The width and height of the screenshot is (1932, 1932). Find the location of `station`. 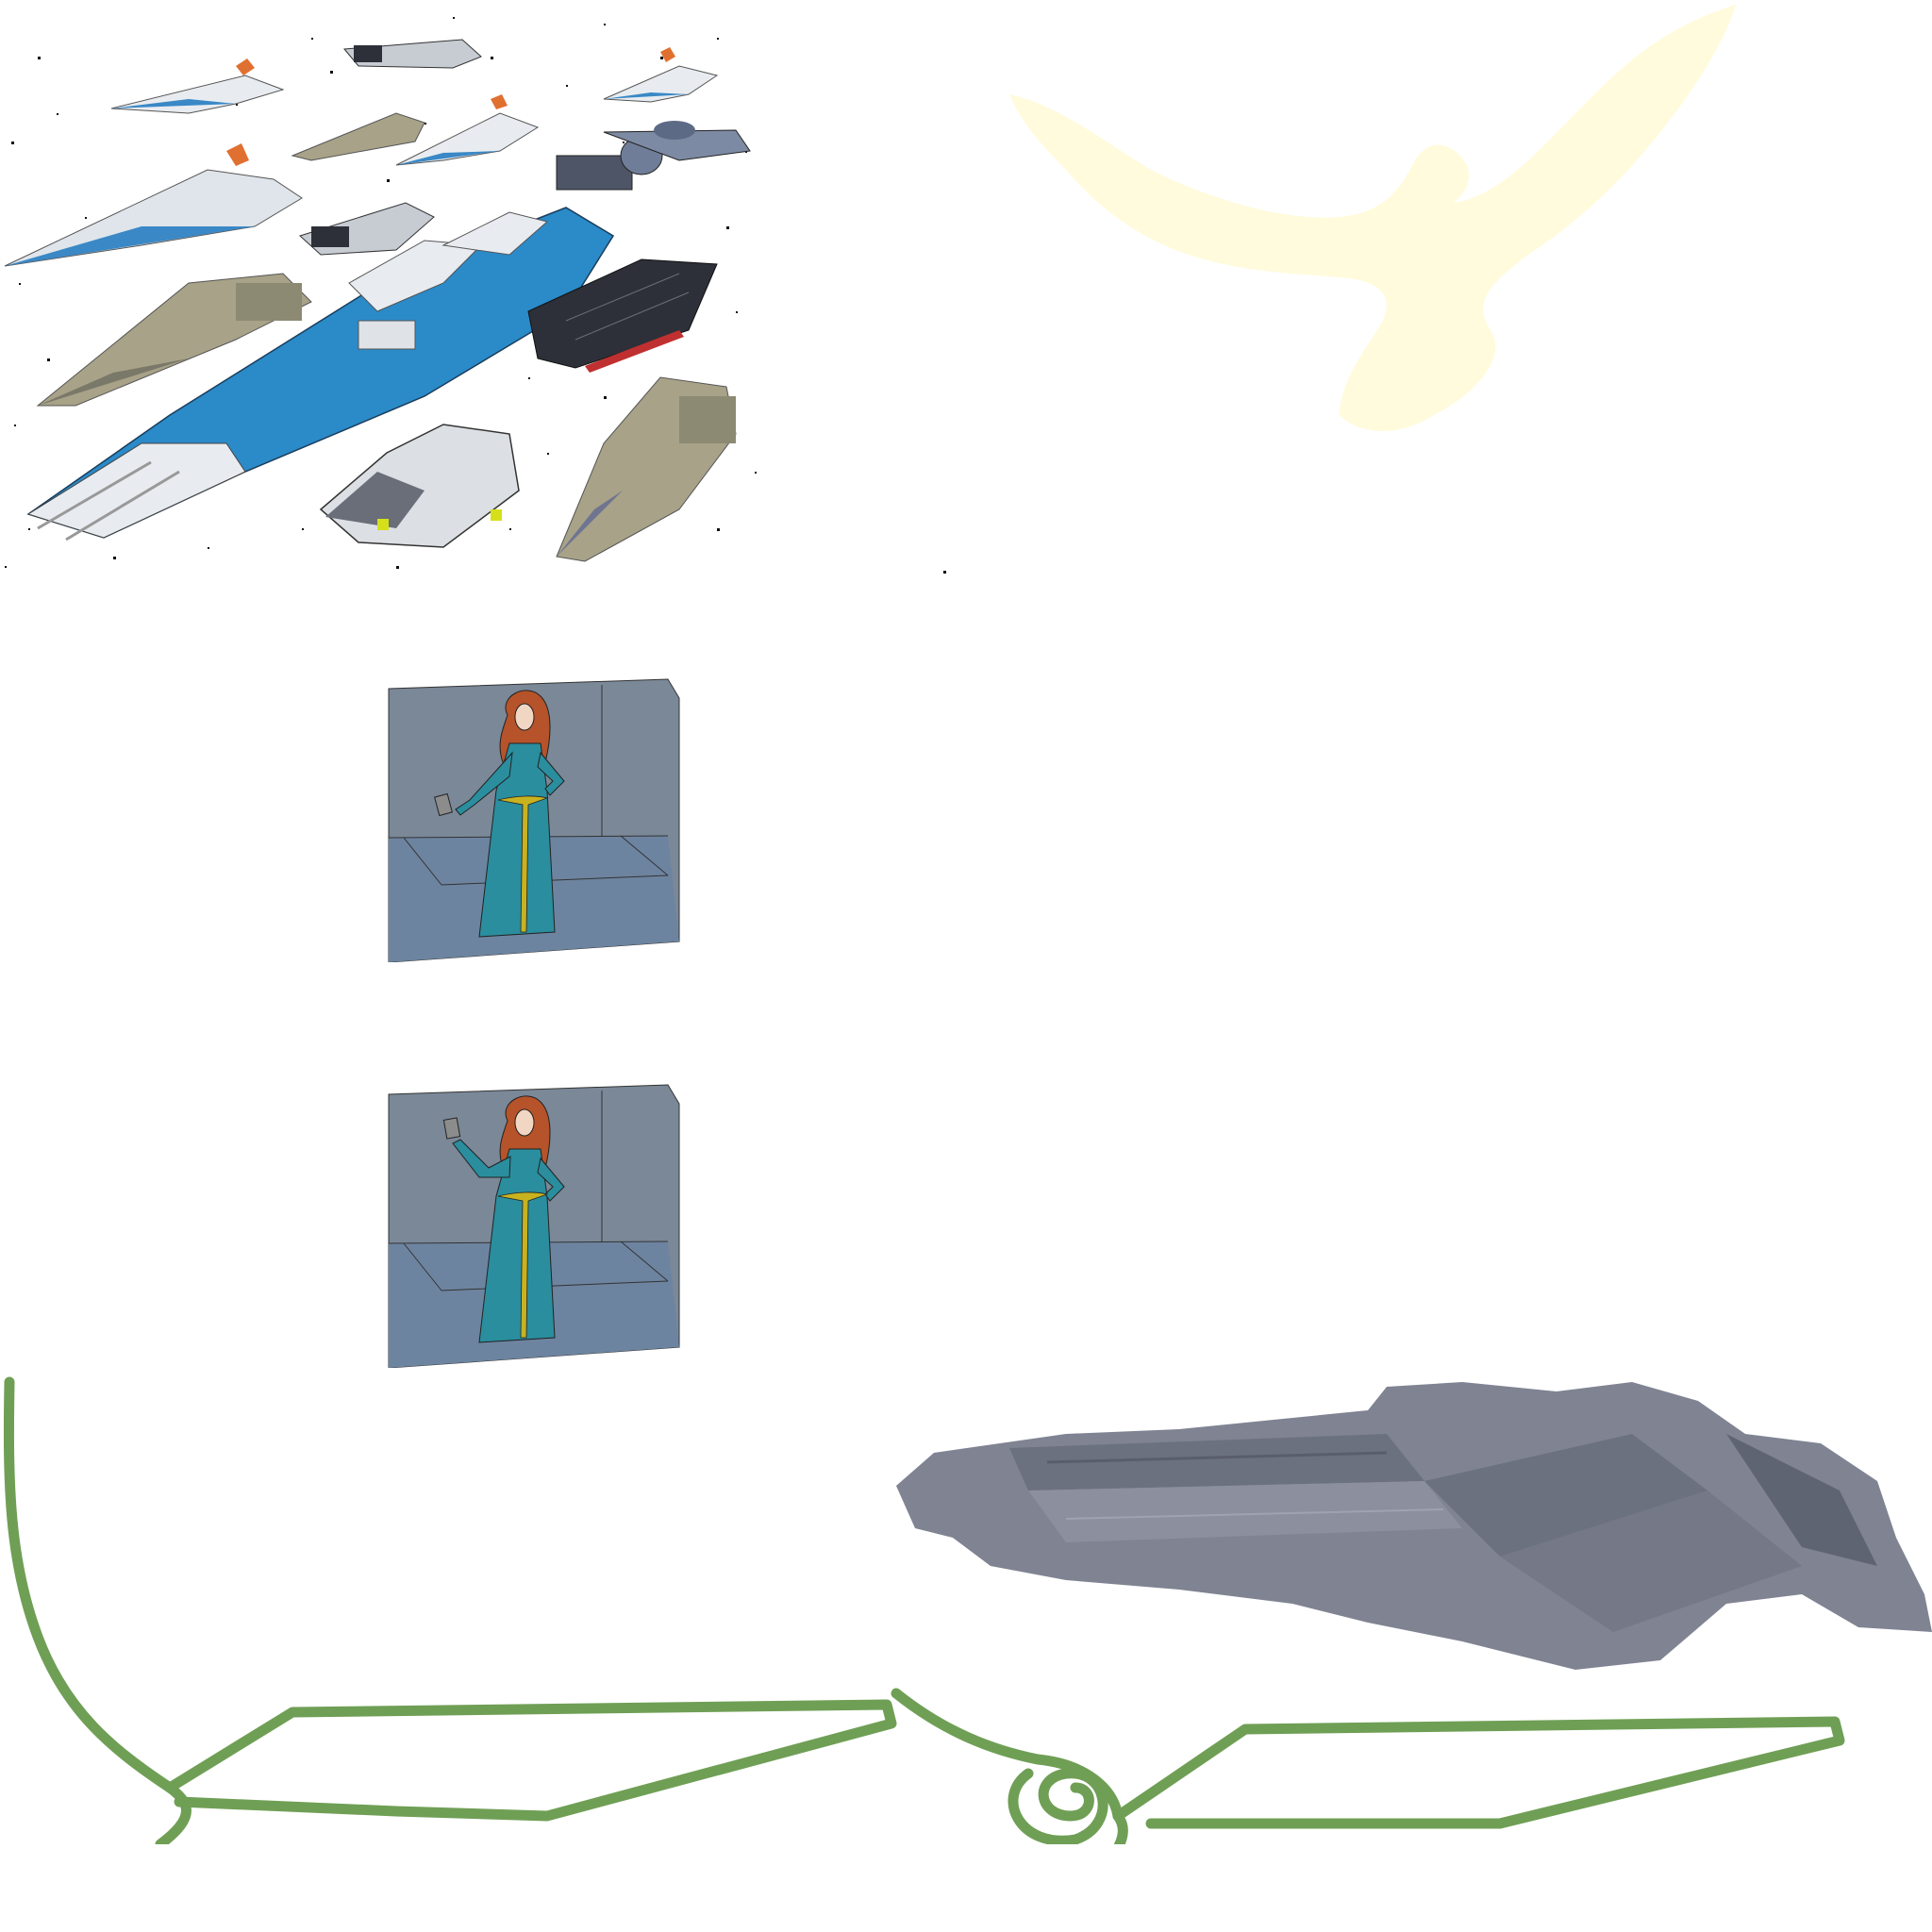

station is located at coordinates (654, 156).